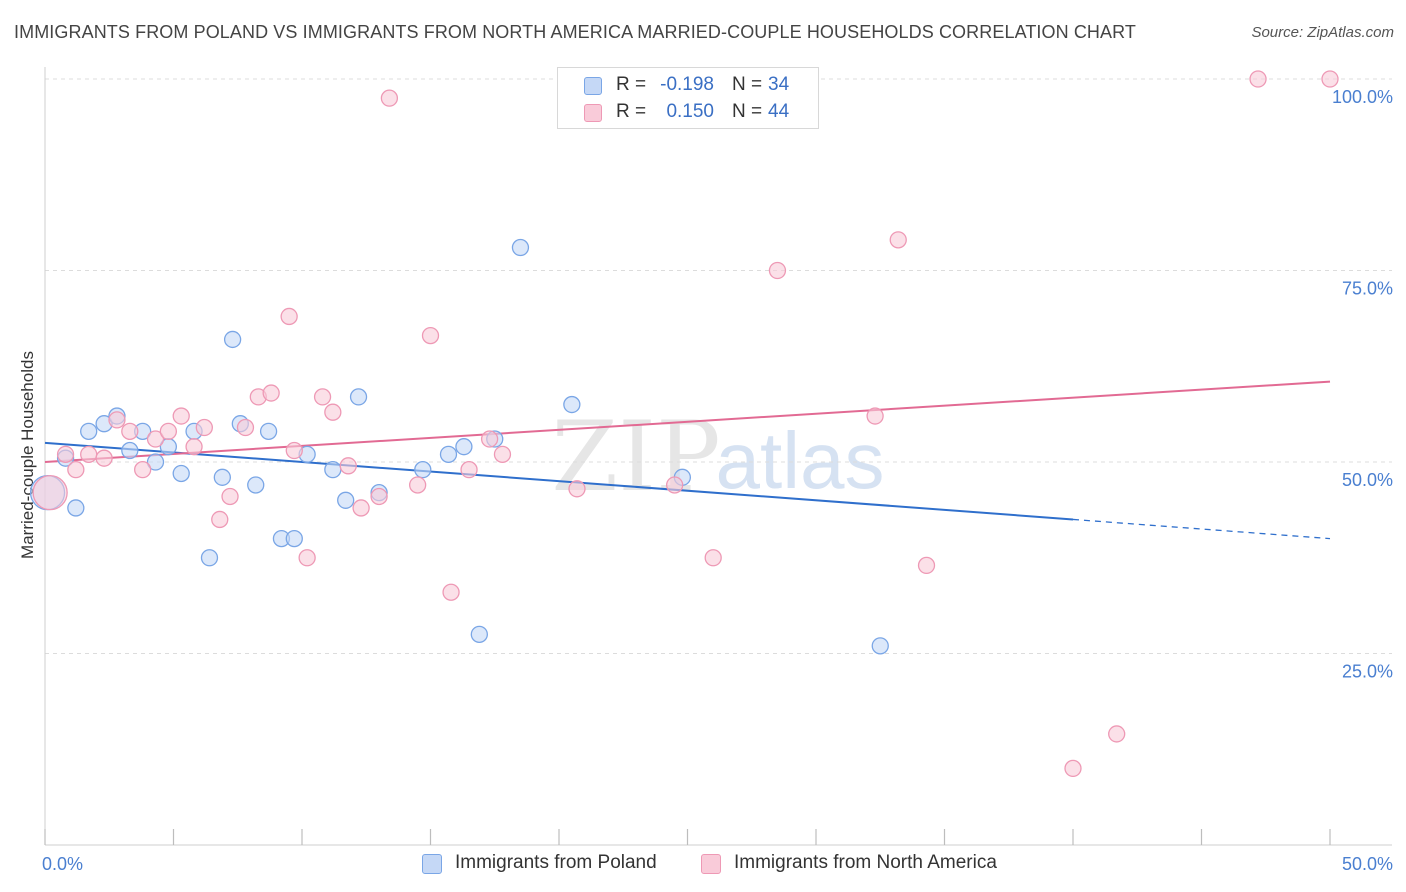  I want to click on north-america-n-value: 44, so click(779, 111).